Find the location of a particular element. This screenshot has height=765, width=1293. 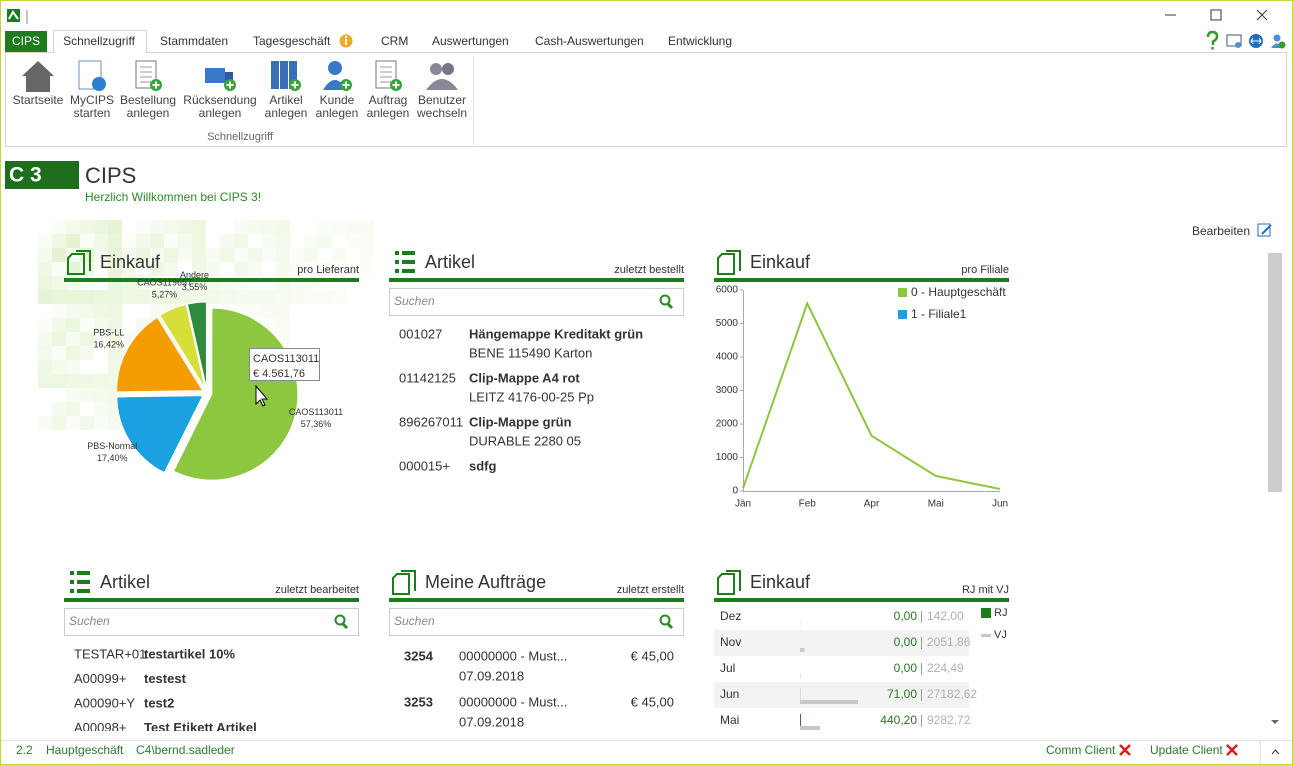

tab: Tagesgeschäft is located at coordinates (292, 41).